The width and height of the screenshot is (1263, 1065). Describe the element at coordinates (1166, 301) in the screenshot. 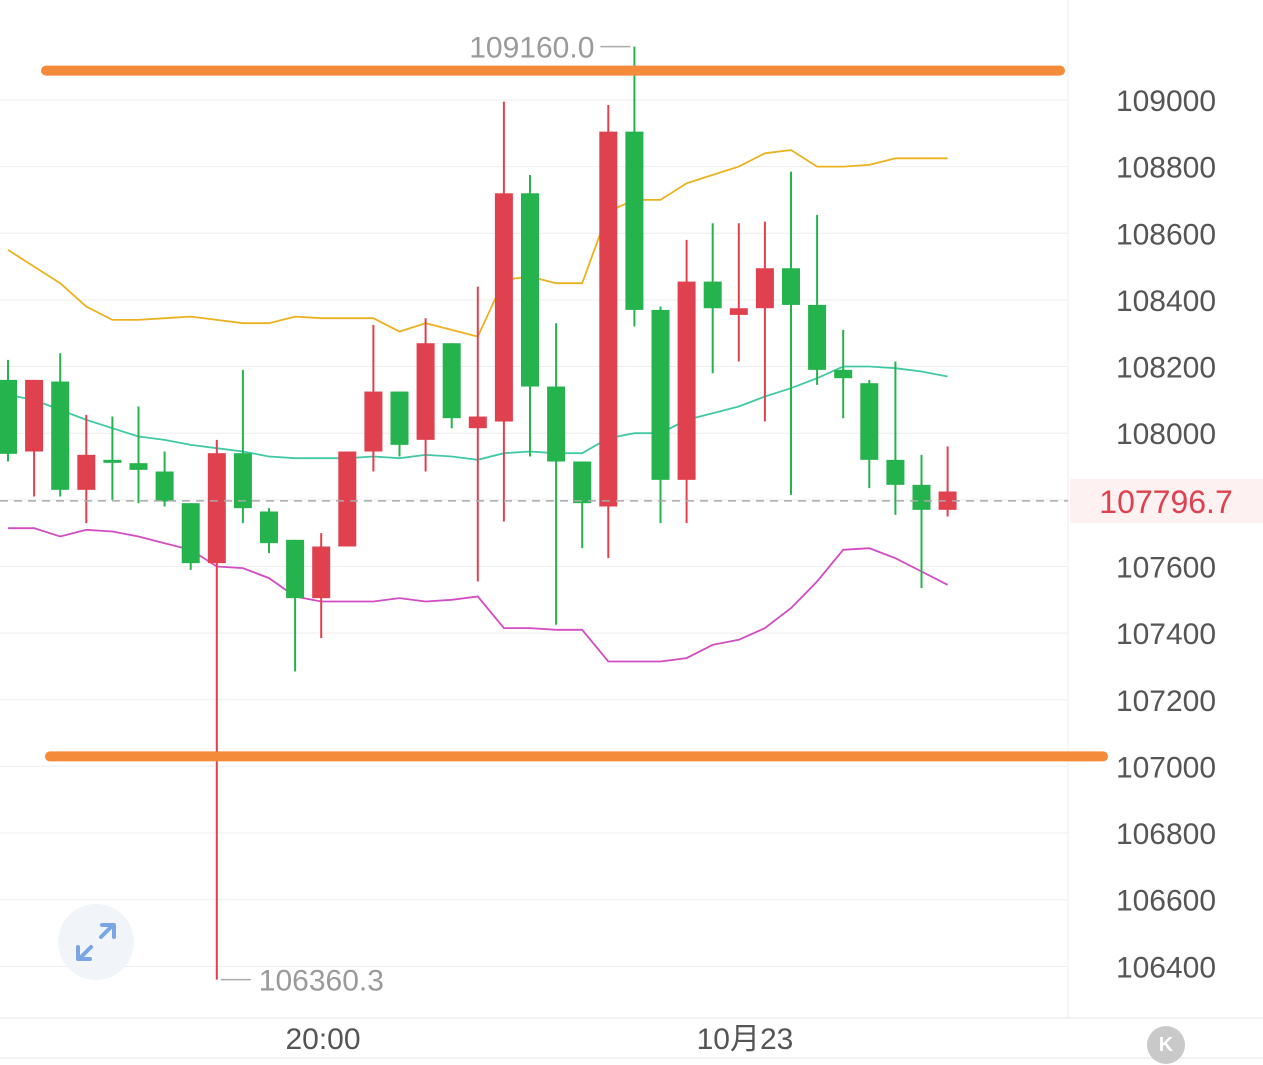

I see `y-tick-label: 108400` at that location.